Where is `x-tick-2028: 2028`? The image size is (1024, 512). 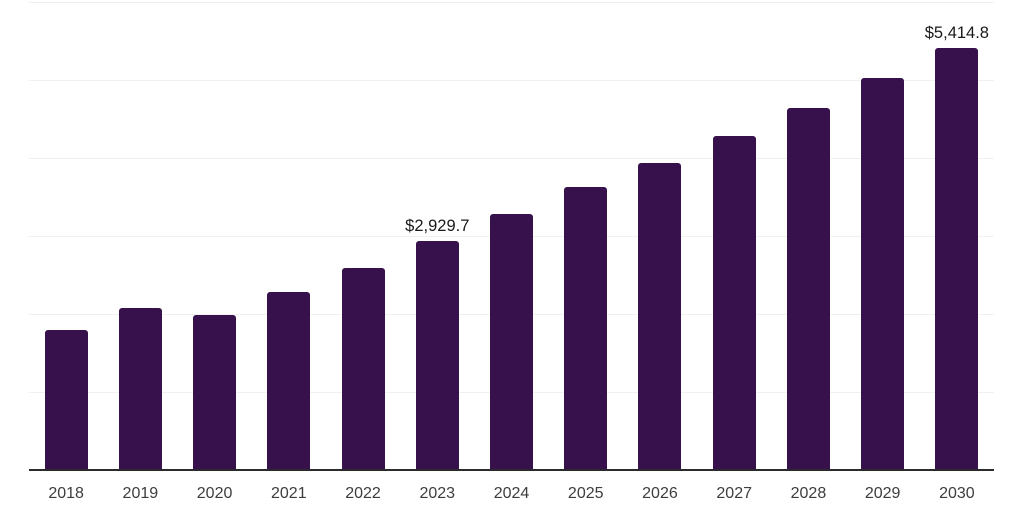 x-tick-2028: 2028 is located at coordinates (808, 493).